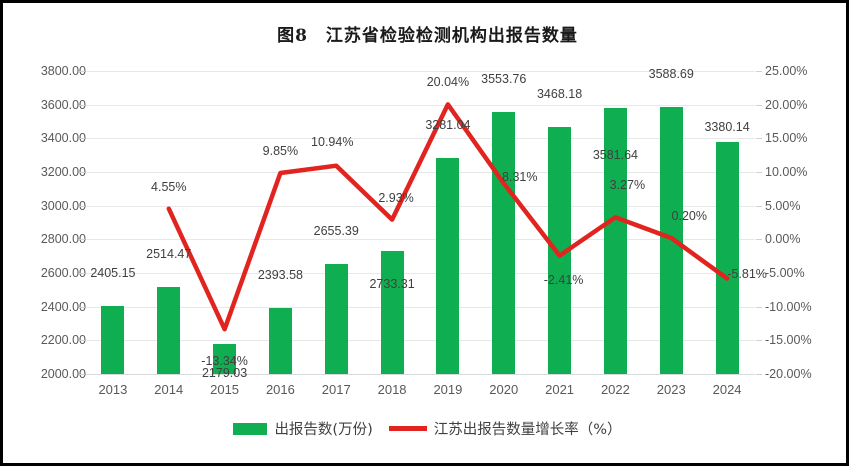  Describe the element at coordinates (785, 273) in the screenshot. I see `y-axis-right-tick: -5.00%` at that location.